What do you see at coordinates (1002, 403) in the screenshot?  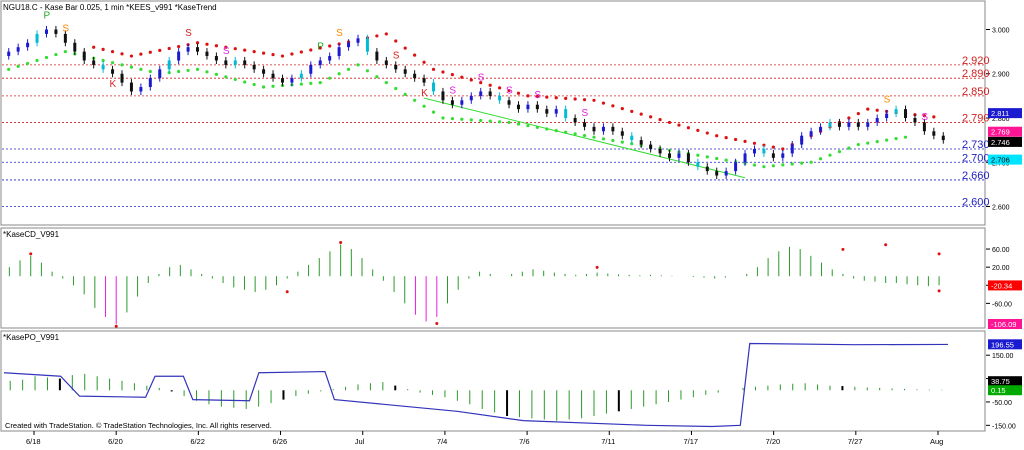 I see `kasepo-y-tick-label: -50.00` at bounding box center [1002, 403].